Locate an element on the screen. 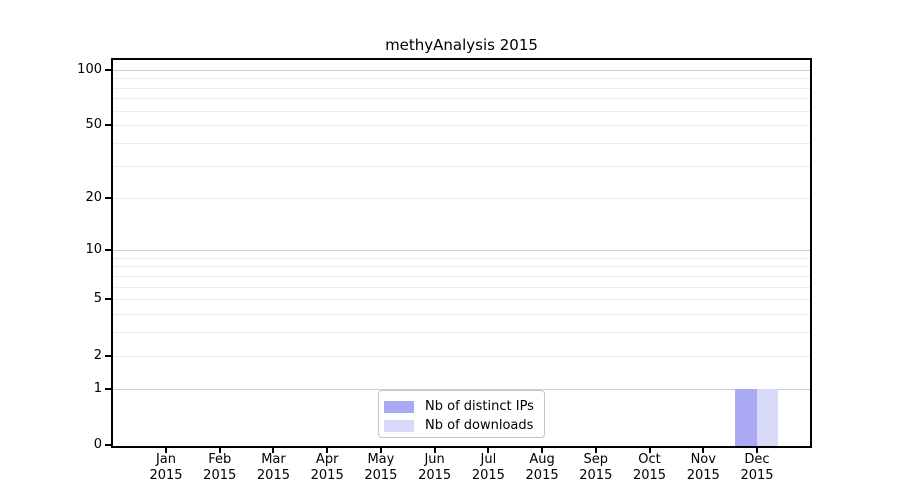 The height and width of the screenshot is (500, 900). x-tick-label: Nov 2015 is located at coordinates (703, 468).